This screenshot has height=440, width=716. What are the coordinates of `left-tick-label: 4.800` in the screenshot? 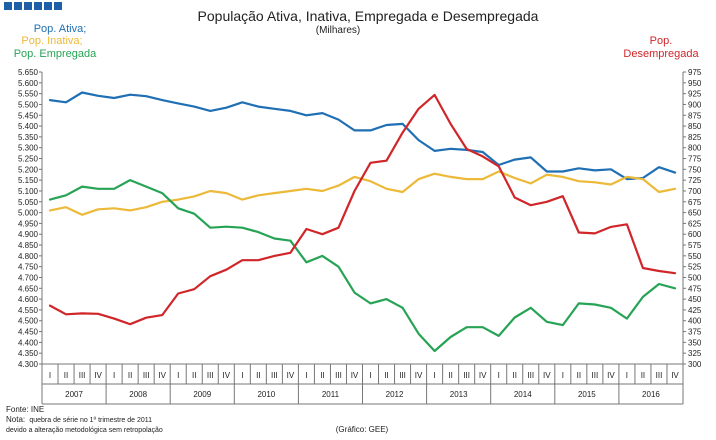 It's located at (28, 256).